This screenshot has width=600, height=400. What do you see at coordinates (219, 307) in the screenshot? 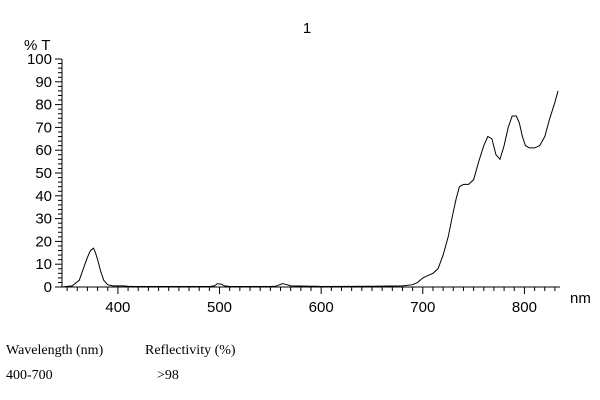
I see `x-tick-label: 500` at bounding box center [219, 307].